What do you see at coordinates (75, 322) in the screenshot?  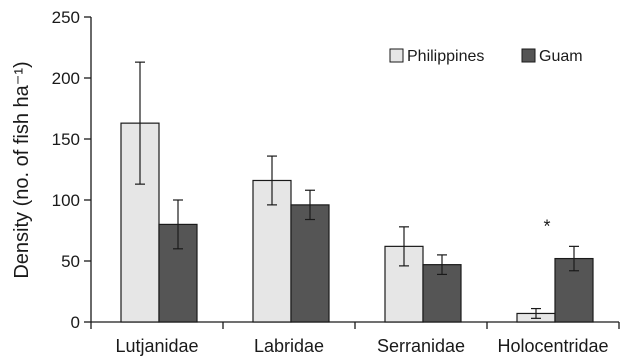 I see `y-tick-label: 0` at bounding box center [75, 322].